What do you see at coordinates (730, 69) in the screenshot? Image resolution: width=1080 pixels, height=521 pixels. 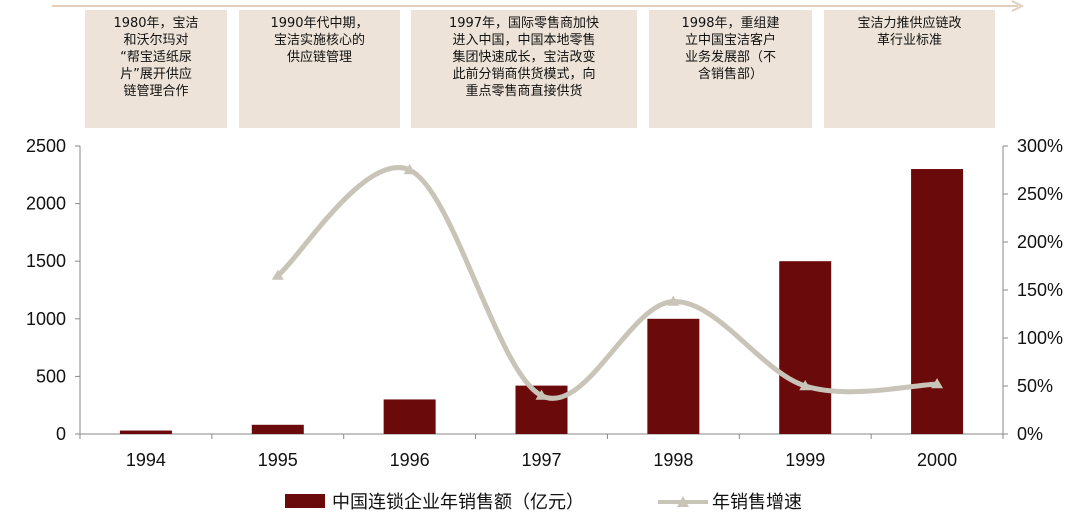 I see `annotation-box: 1998年，重组建 立中国宝洁客户 业务发展部（不 含销售部）` at bounding box center [730, 69].